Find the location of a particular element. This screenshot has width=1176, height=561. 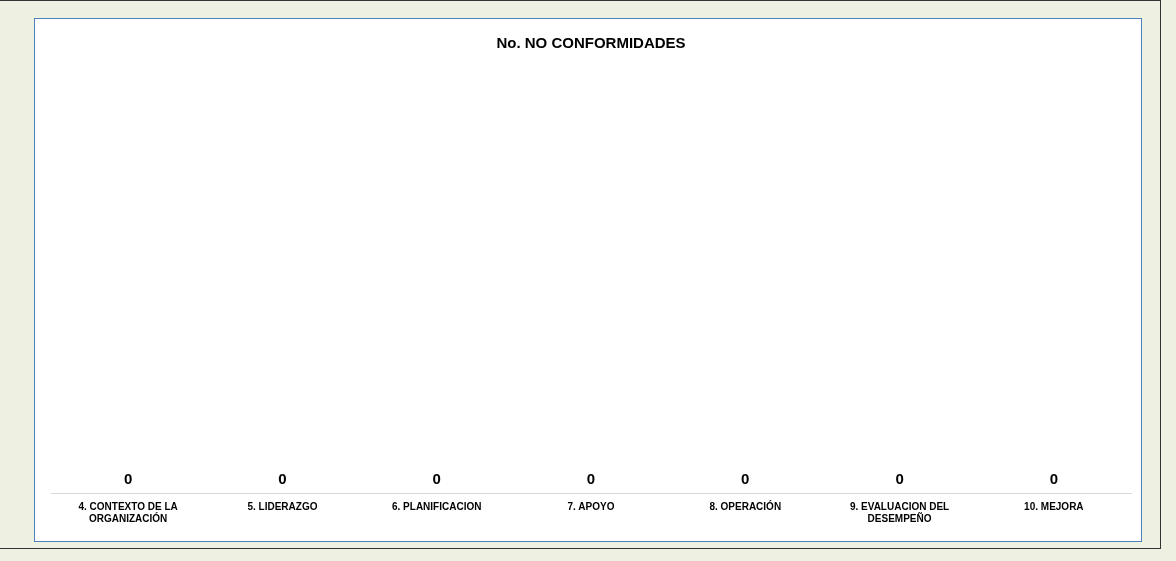

text: No. NO CONFORMIDADES is located at coordinates (591, 43).